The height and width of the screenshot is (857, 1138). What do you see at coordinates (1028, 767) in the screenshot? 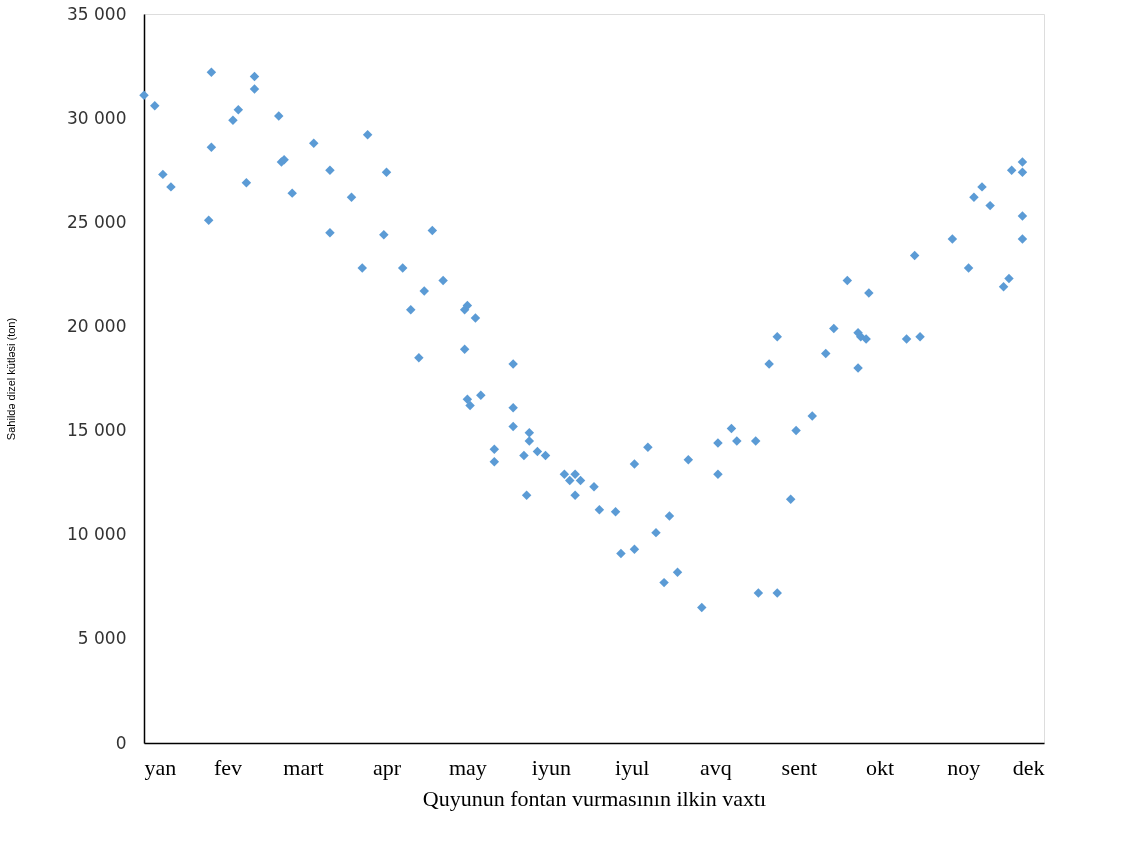
I see `x-tick-label: dek` at bounding box center [1028, 767].